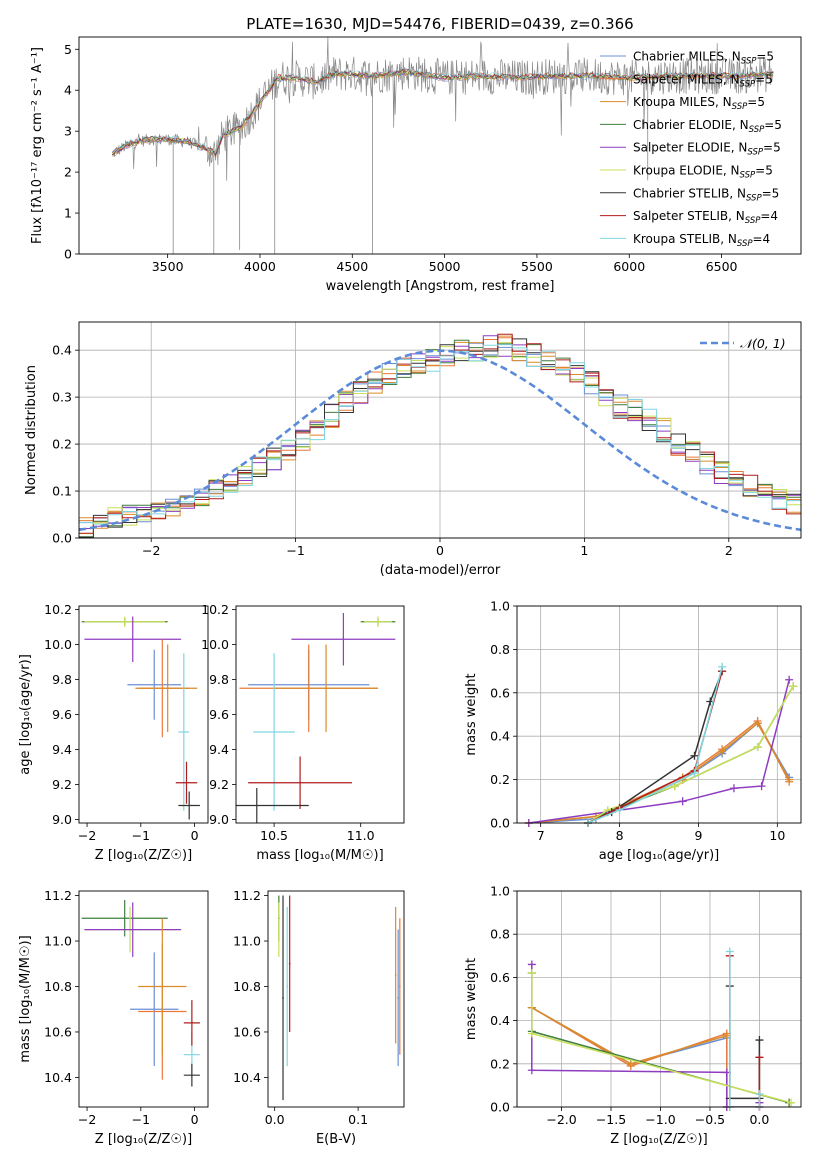 This screenshot has width=819, height=1170. Describe the element at coordinates (68, 49) in the screenshot. I see `y-tick-label: 5` at that location.